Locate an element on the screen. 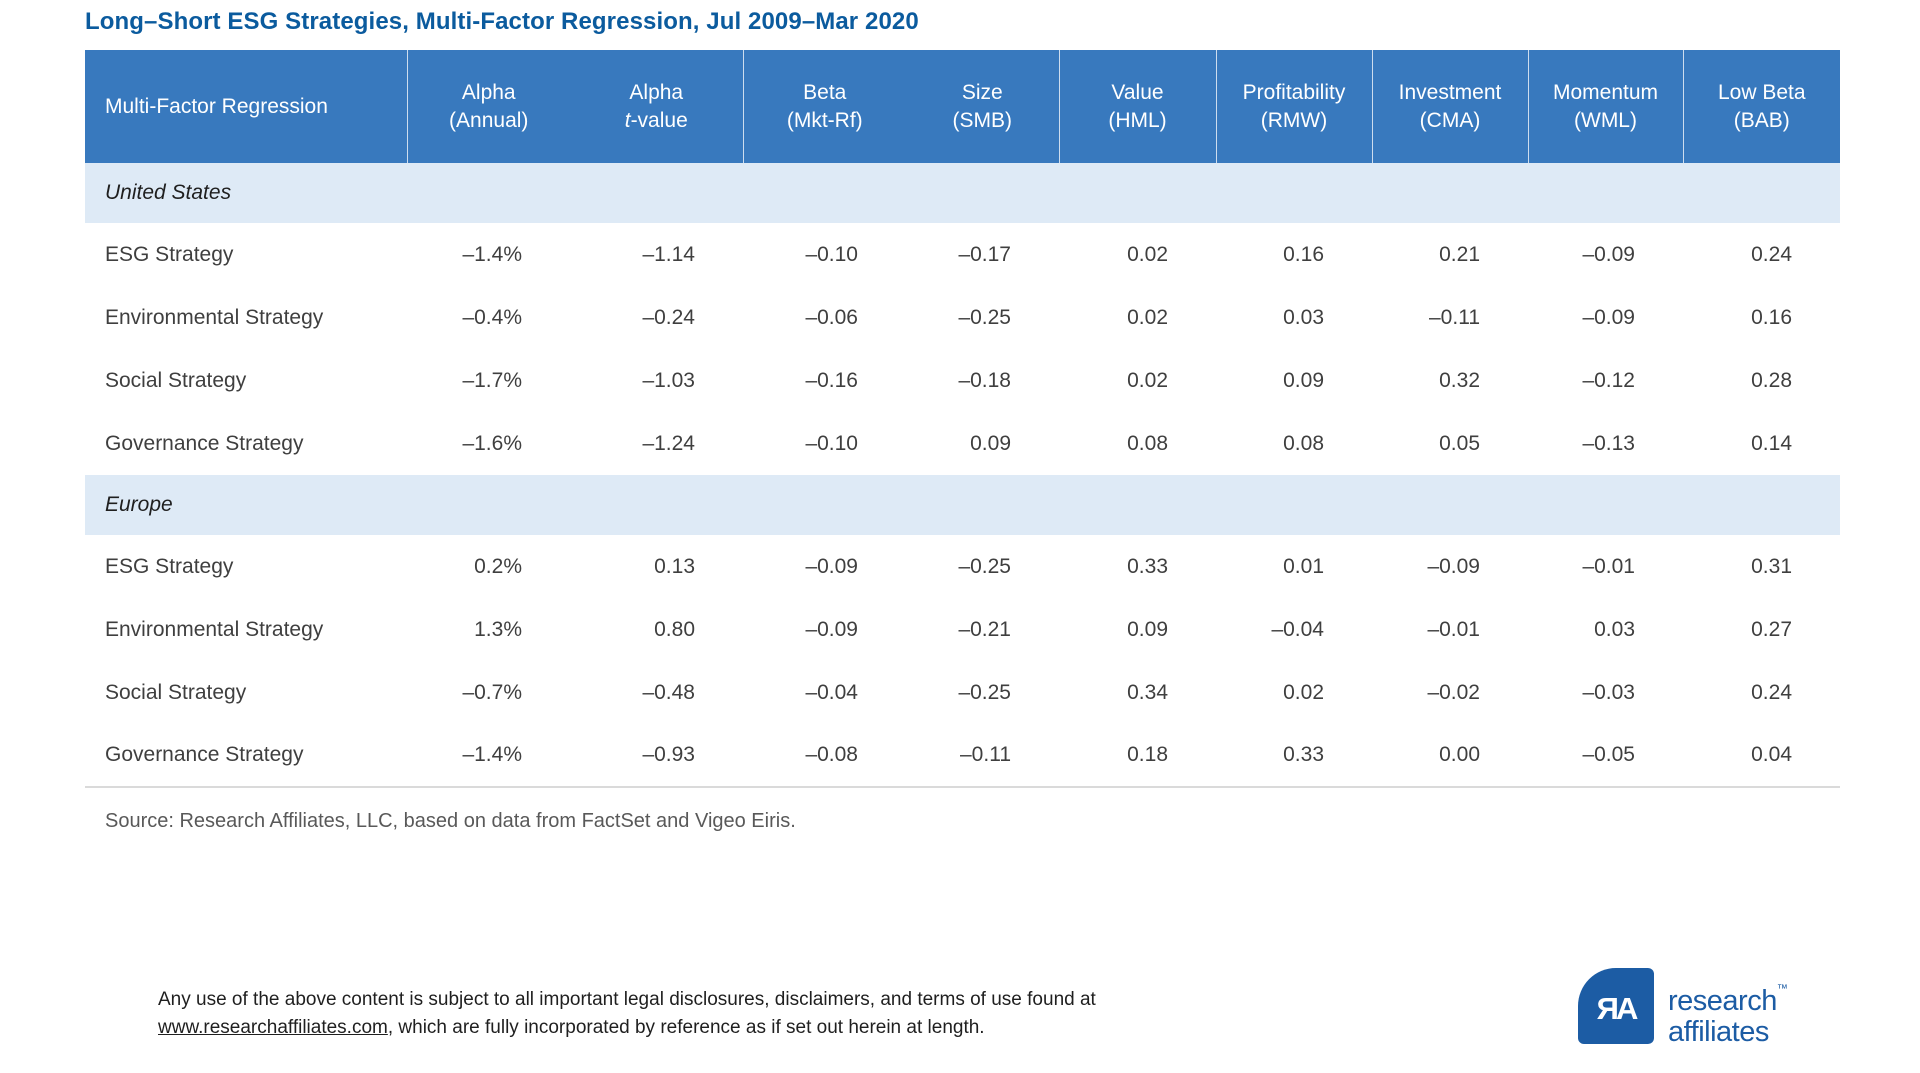 The image size is (1920, 1073). cell-value: 0.34 is located at coordinates (1147, 692).